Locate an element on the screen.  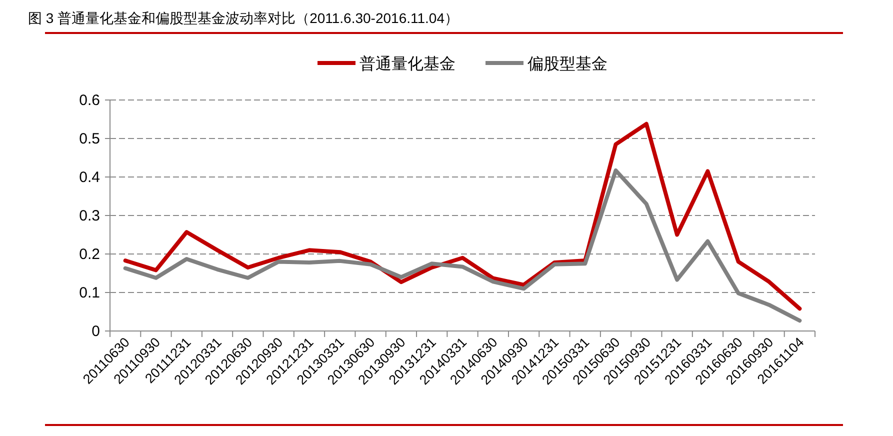
y-tick-label: 0.6 is located at coordinates (89, 100).